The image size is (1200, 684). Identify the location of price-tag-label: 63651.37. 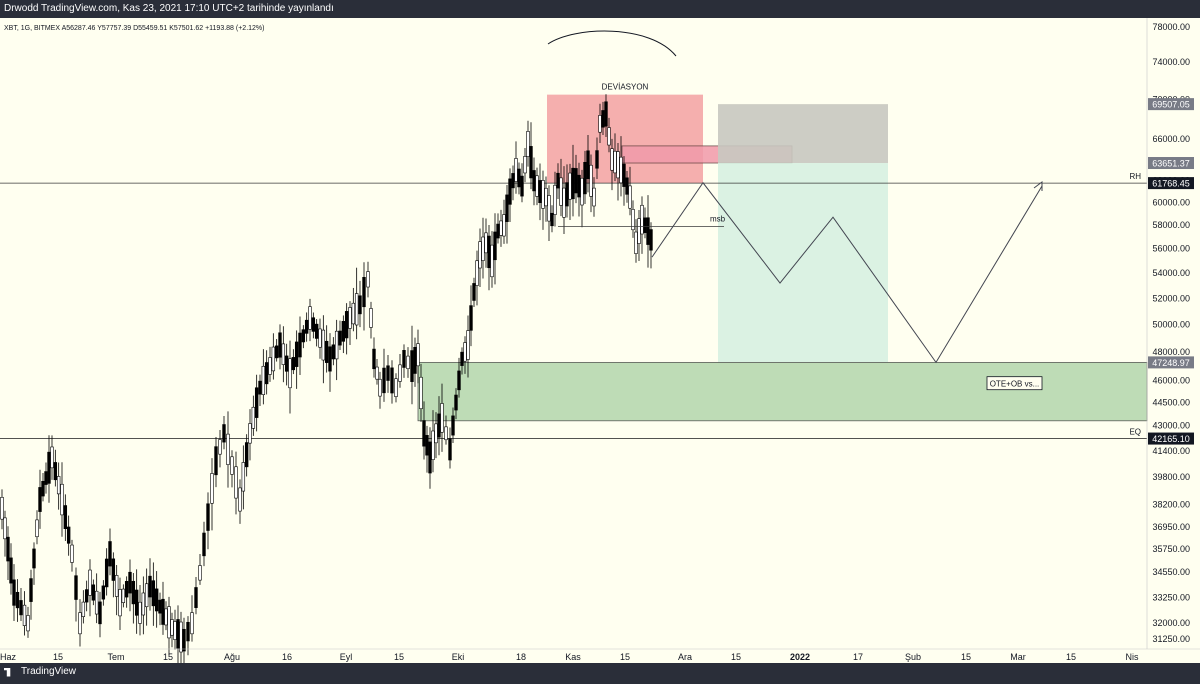
(1171, 164).